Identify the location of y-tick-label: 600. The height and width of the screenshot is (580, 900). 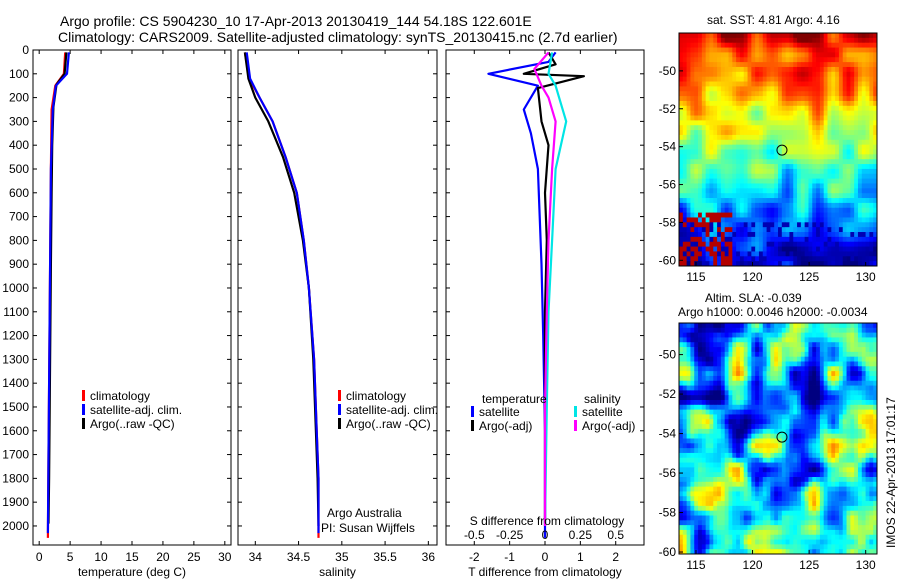
(19, 193).